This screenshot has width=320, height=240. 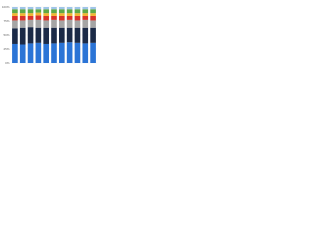 What do you see at coordinates (6, 21) in the screenshot?
I see `y-tick-label: 75%` at bounding box center [6, 21].